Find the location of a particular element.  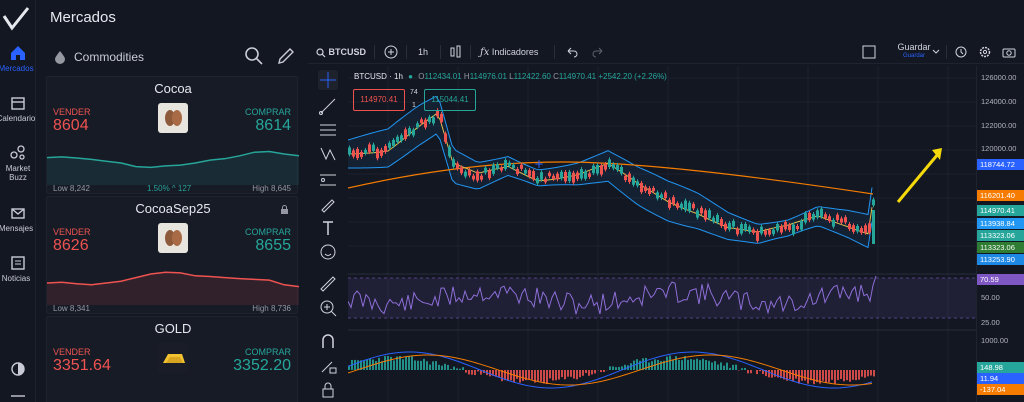

spread-top: 74 is located at coordinates (414, 92).